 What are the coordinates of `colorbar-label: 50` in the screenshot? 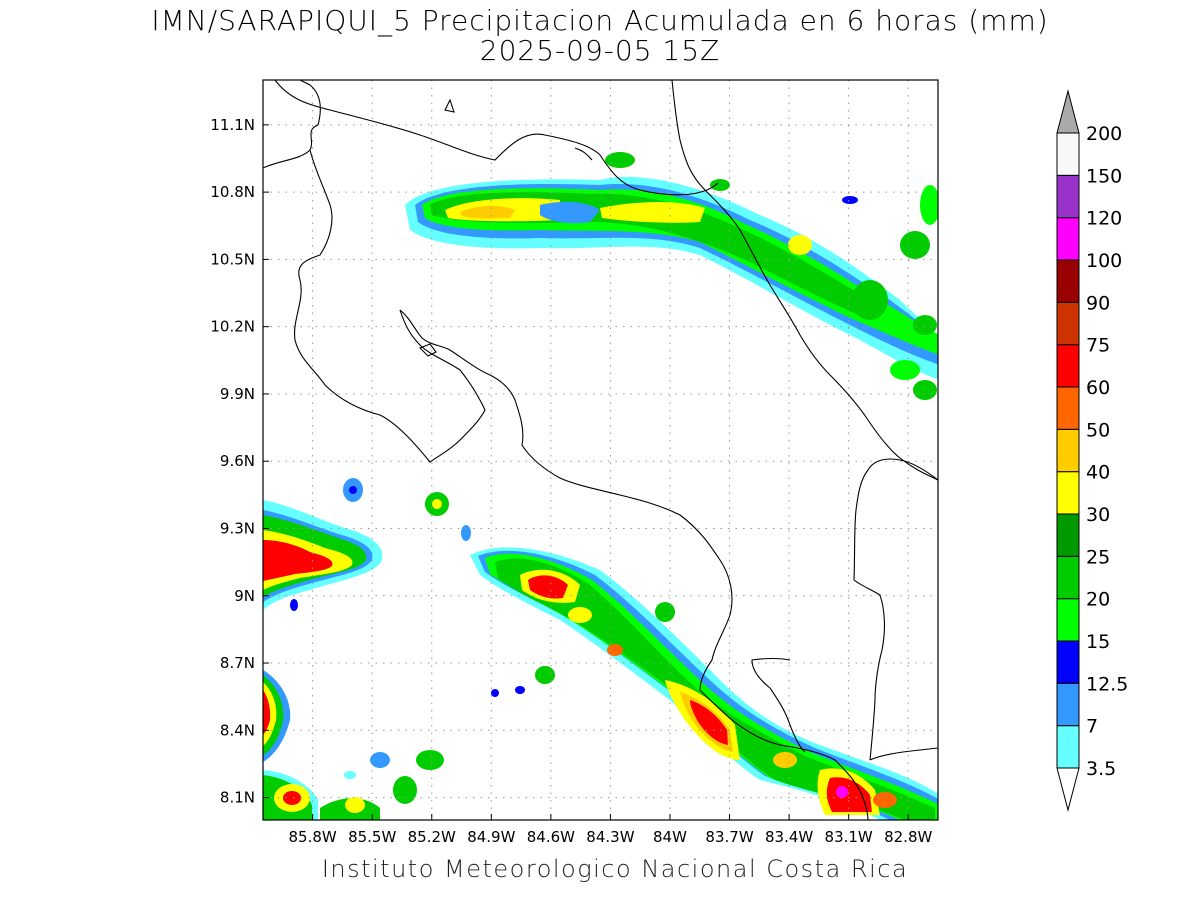 It's located at (1098, 430).